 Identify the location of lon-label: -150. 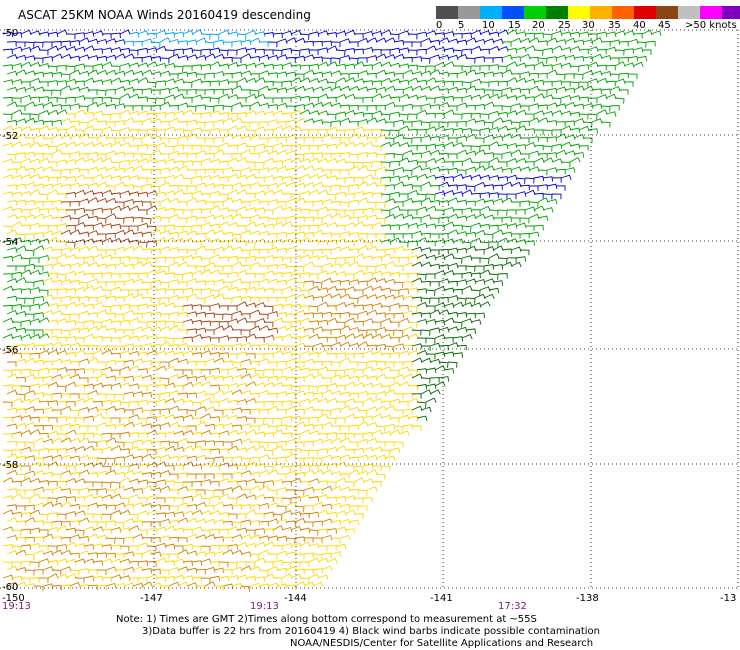
(13, 598).